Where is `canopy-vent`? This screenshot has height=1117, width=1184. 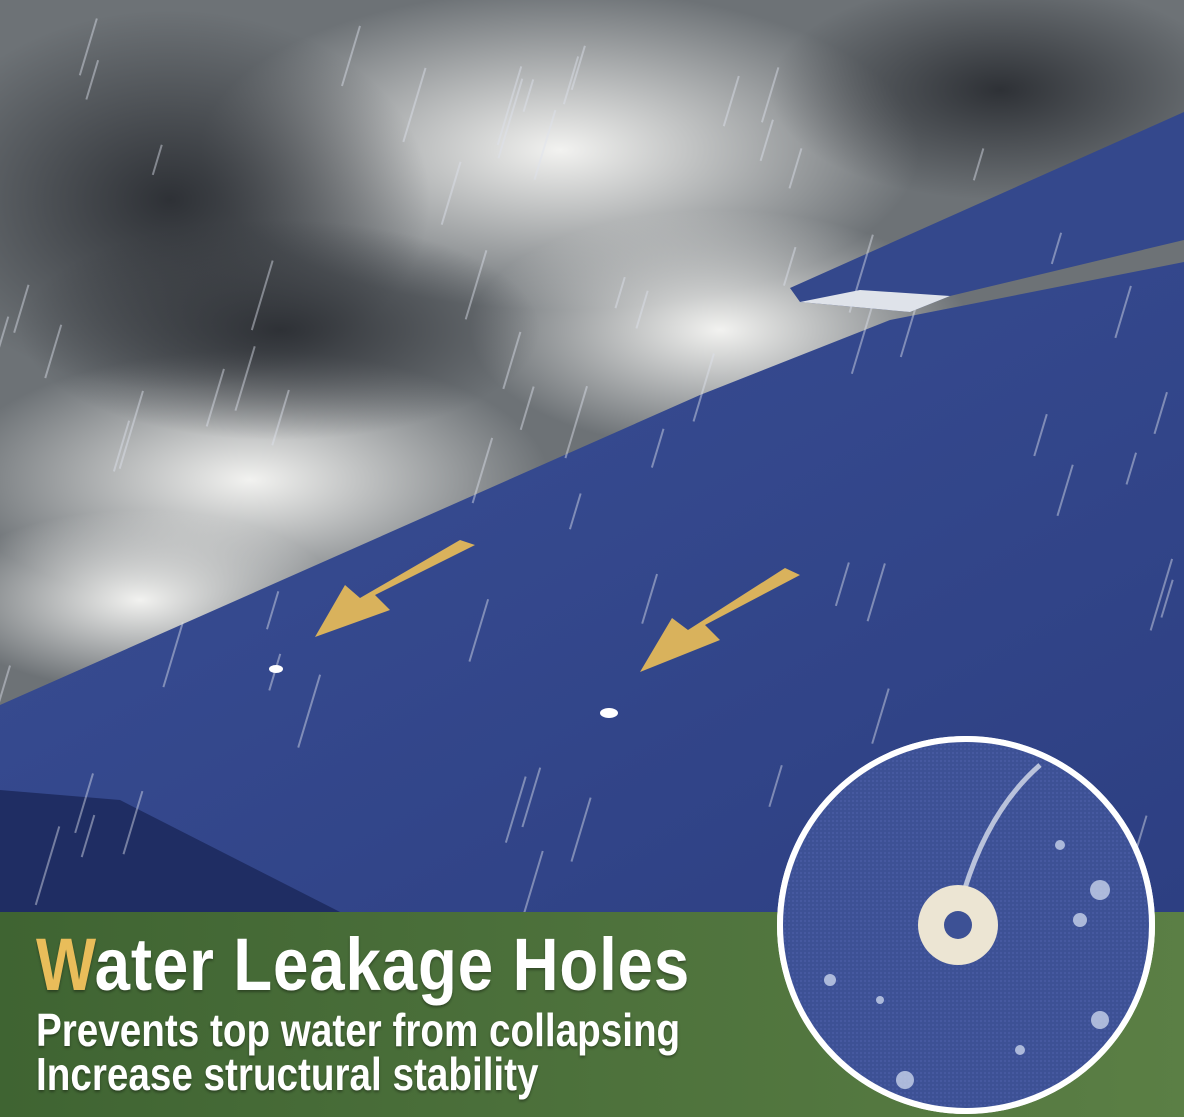
canopy-vent is located at coordinates (987, 212).